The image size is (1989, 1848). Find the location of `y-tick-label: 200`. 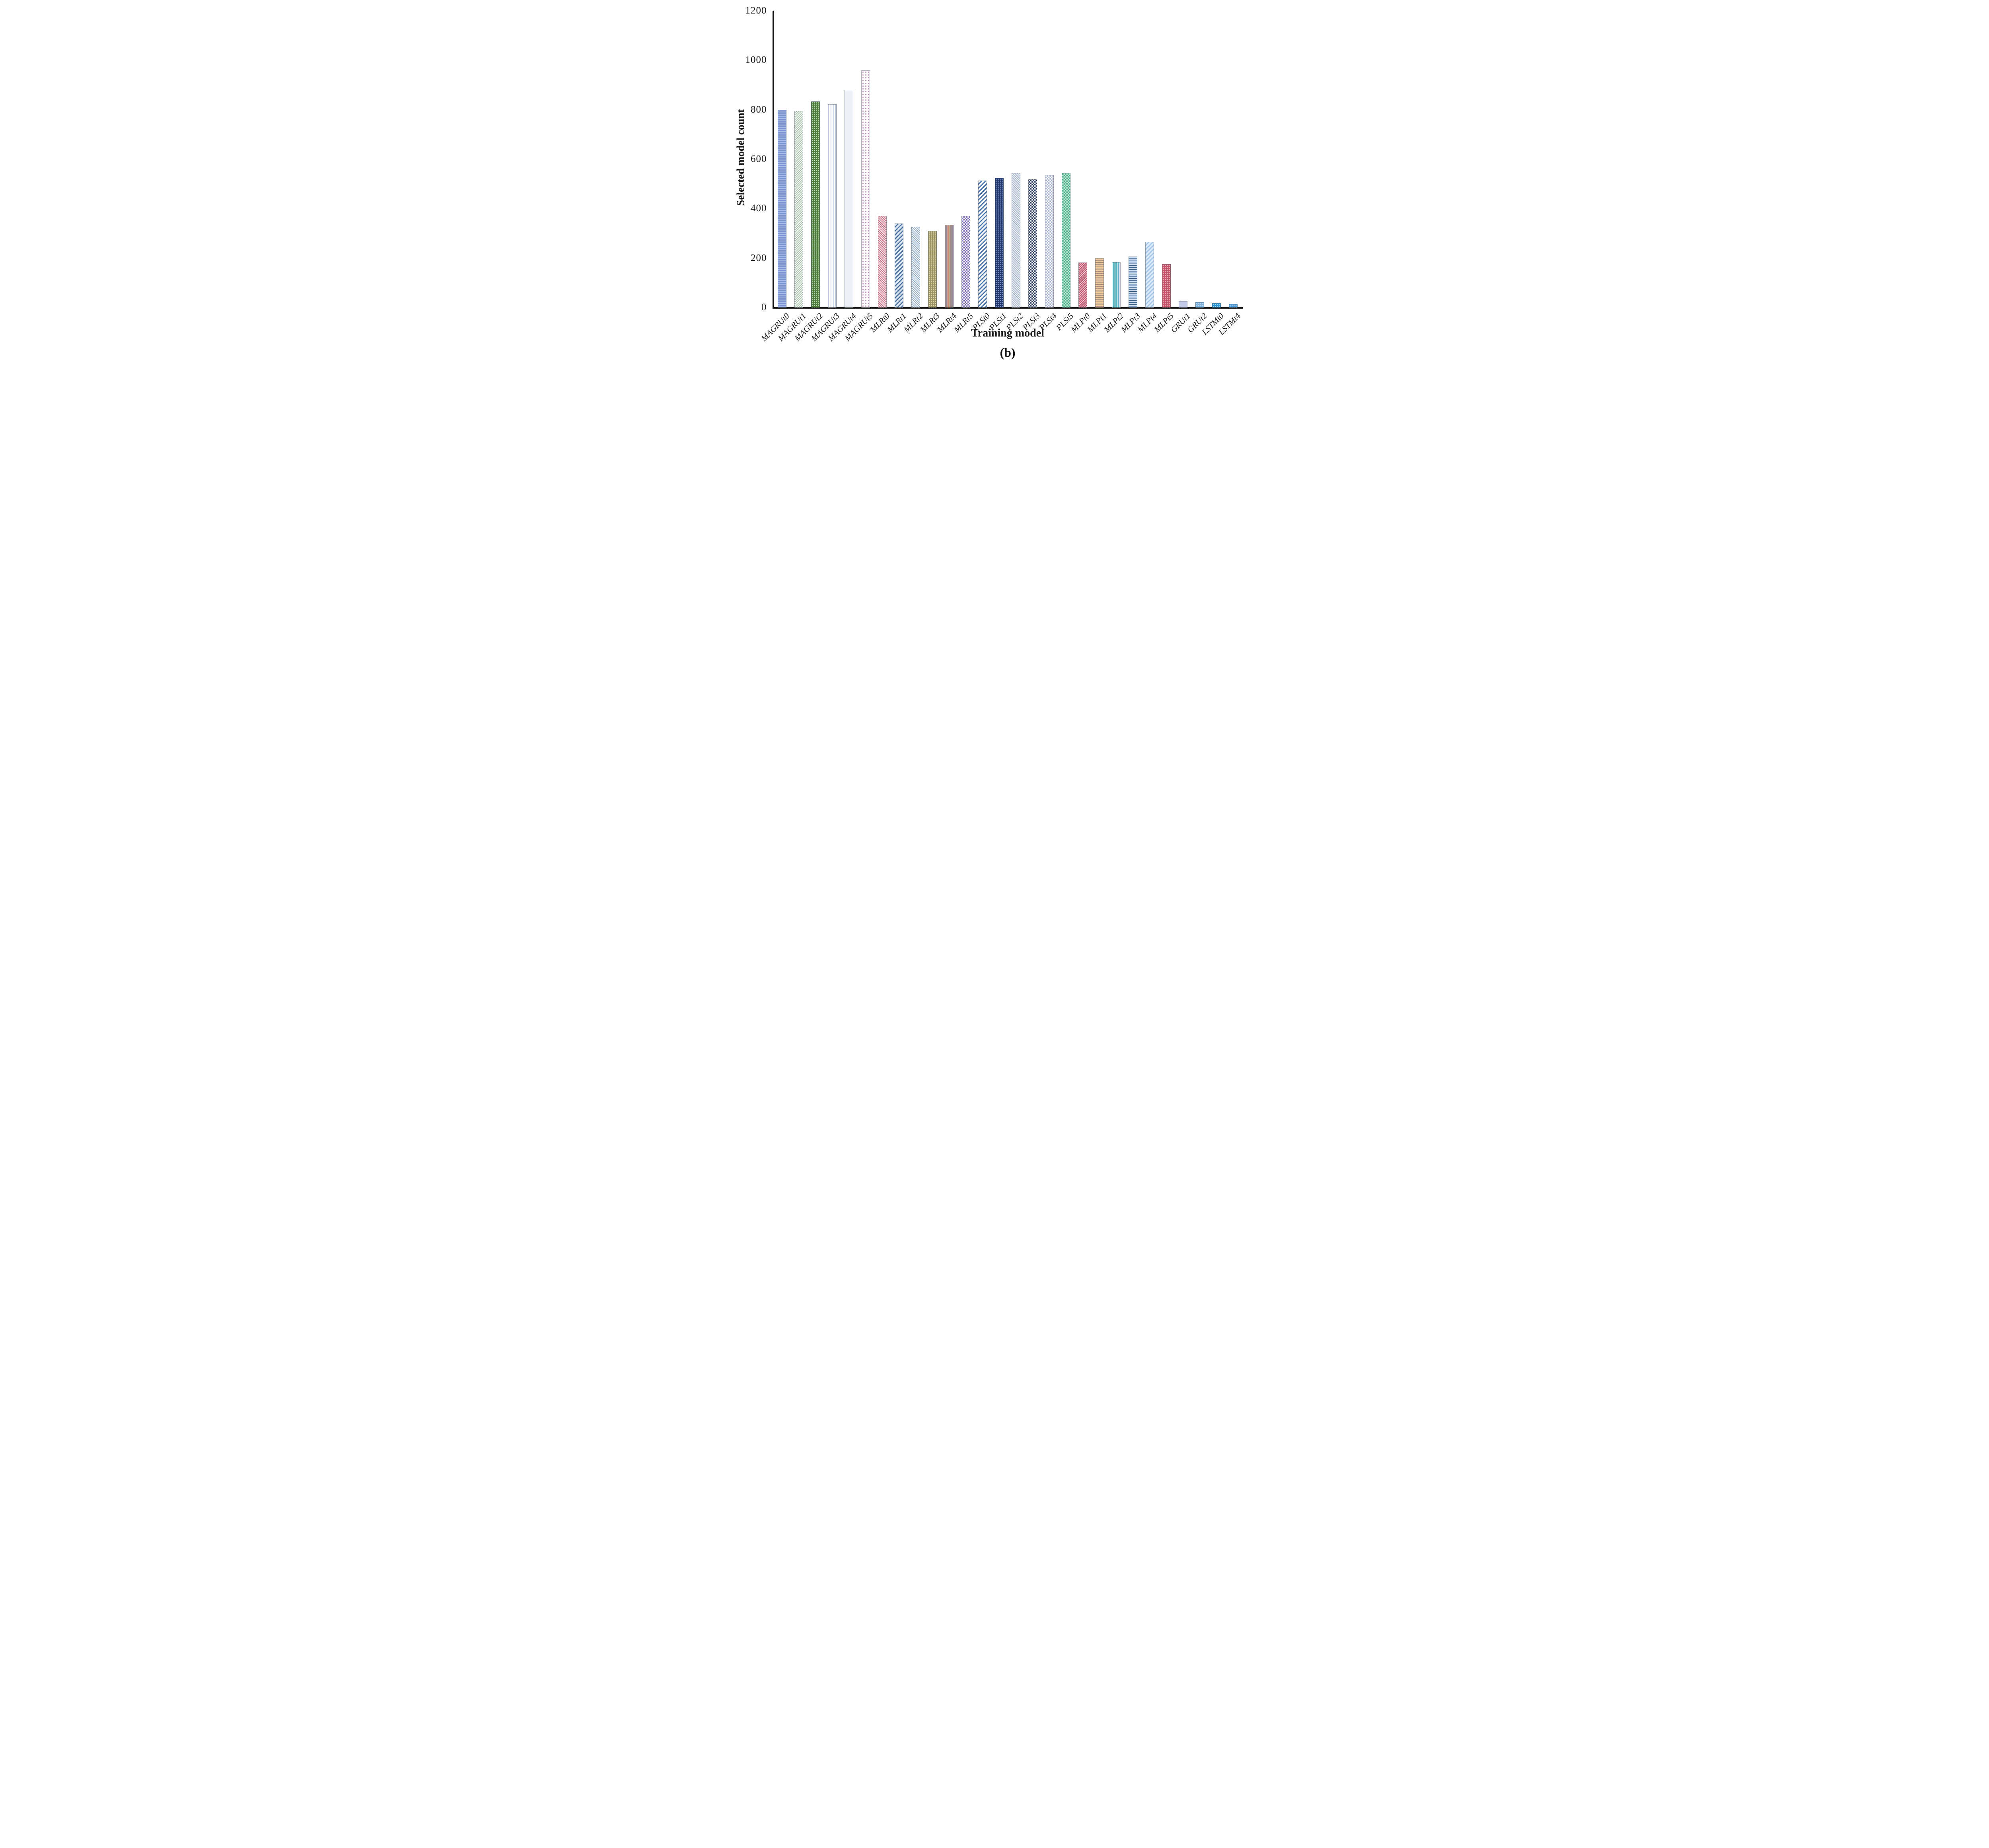

y-tick-label: 200 is located at coordinates (759, 257).